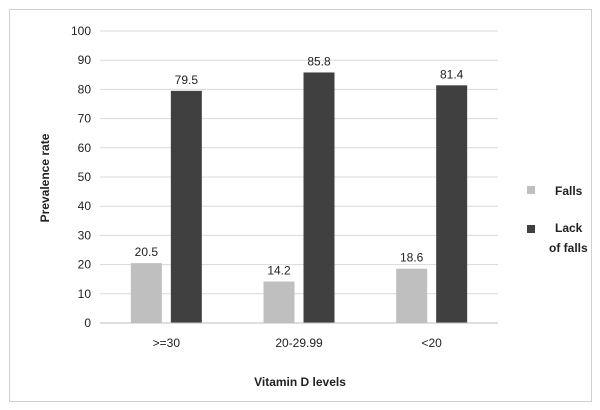  I want to click on data-label-falls-20-29-99: 14.2, so click(279, 271).